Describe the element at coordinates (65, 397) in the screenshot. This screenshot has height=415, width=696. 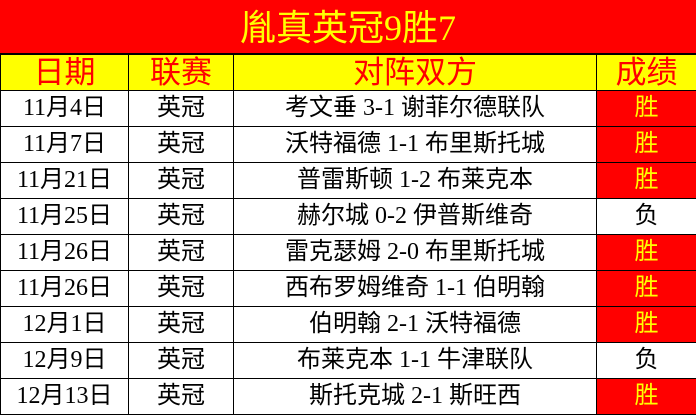
I see `date-cell: 12月13日` at that location.